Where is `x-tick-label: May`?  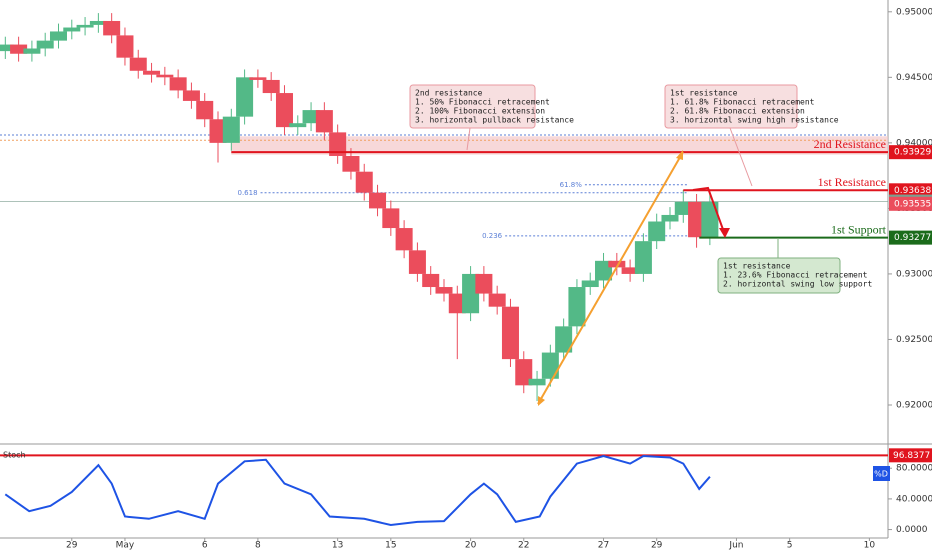
x-tick-label: May is located at coordinates (125, 545).